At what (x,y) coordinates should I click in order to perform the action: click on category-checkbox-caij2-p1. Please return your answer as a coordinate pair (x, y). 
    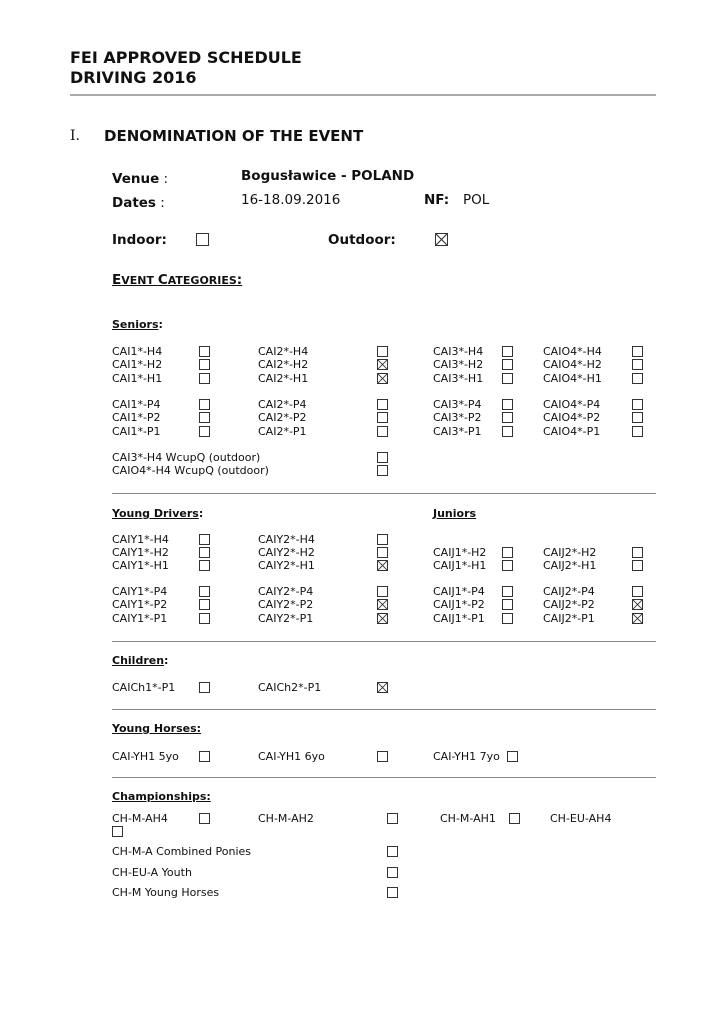
    Looking at the image, I should click on (637, 618).